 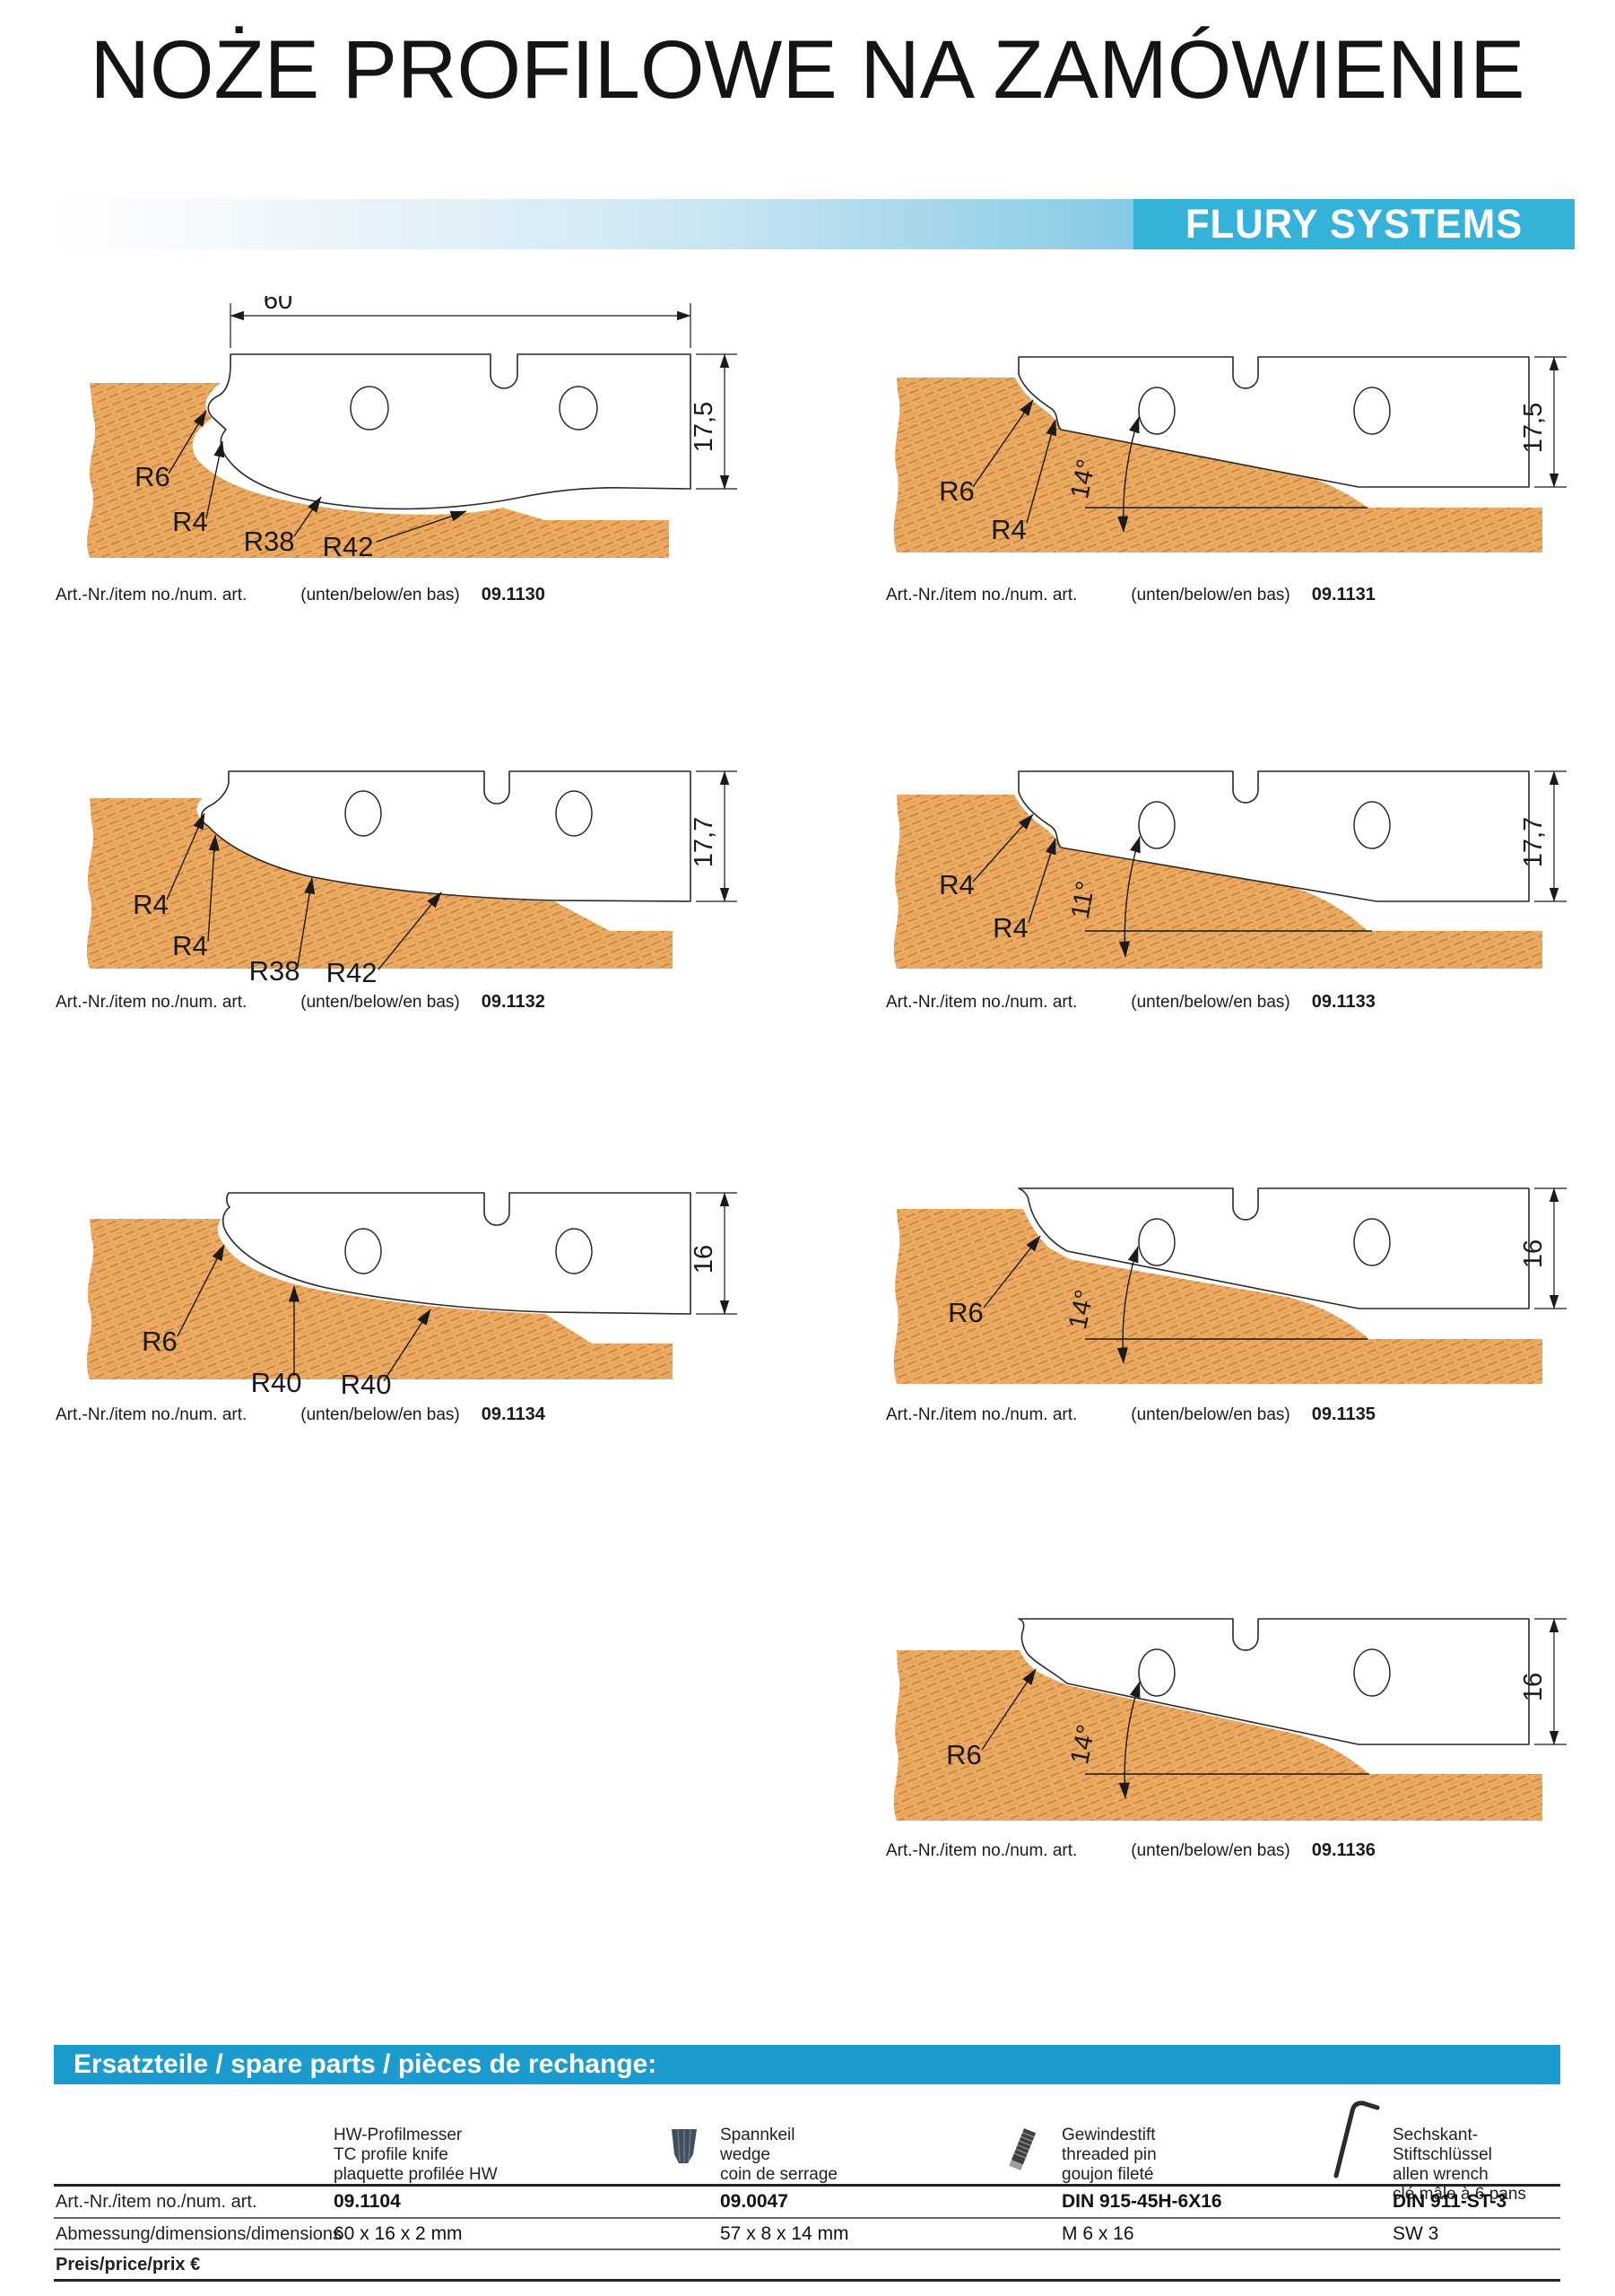 What do you see at coordinates (1343, 1002) in the screenshot?
I see `caption-art-number: 09.1133` at bounding box center [1343, 1002].